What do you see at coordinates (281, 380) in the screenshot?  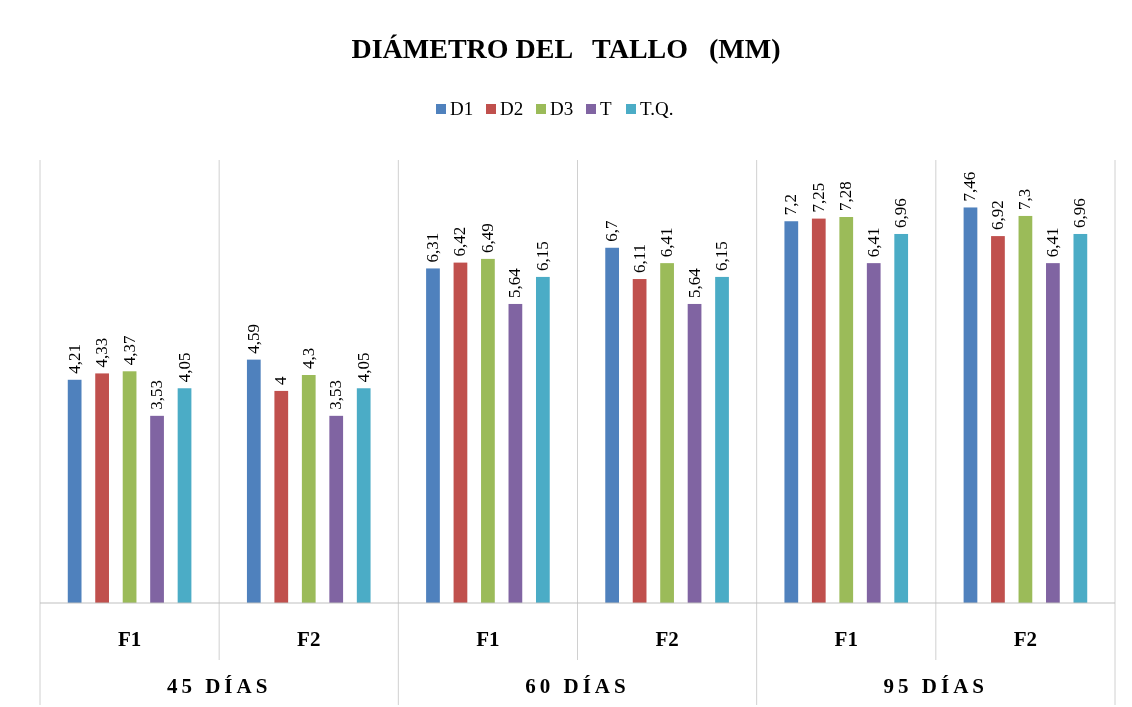 I see `data-label: 4` at bounding box center [281, 380].